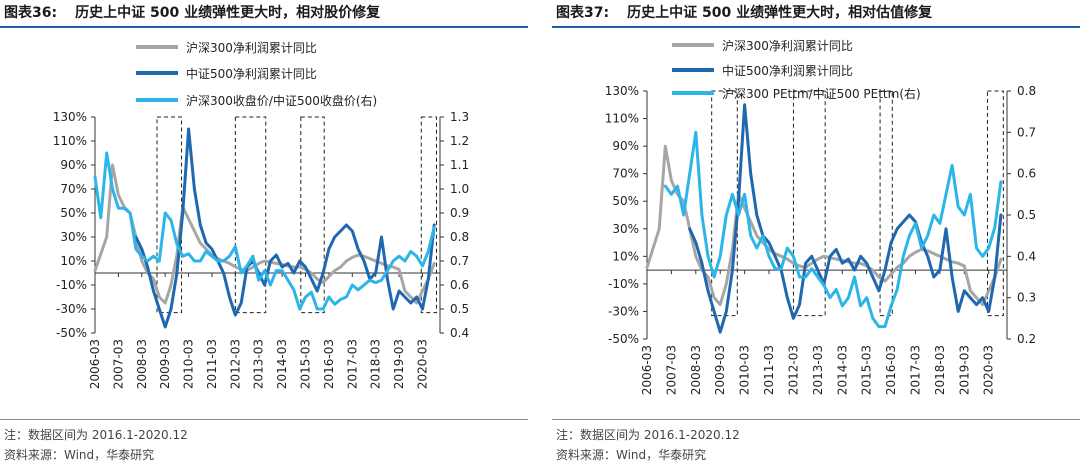  What do you see at coordinates (459, 189) in the screenshot?
I see `right-tick-label: 1.0` at bounding box center [459, 189].